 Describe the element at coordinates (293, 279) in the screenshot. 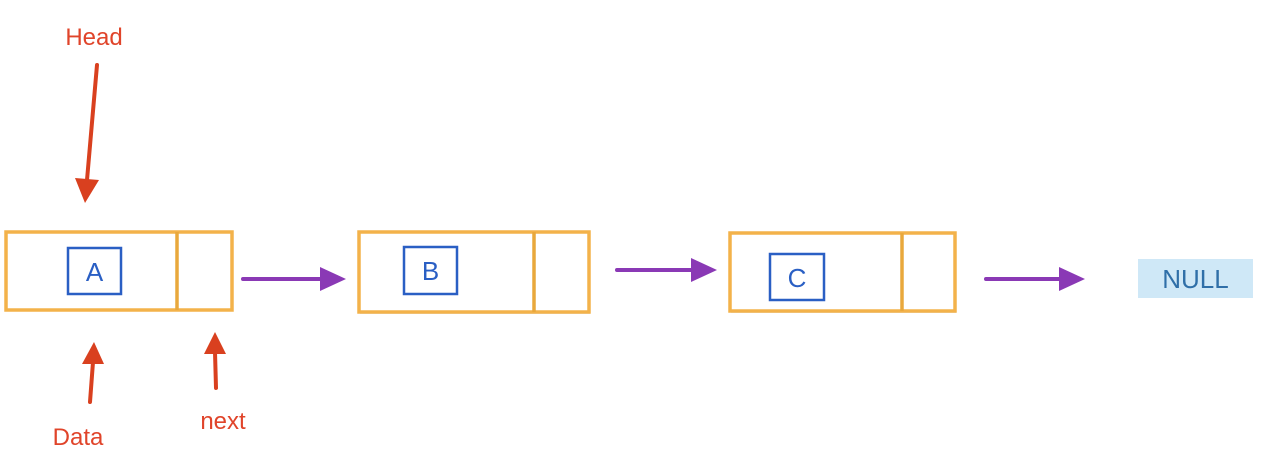

I see `link-arrow-a-b` at that location.